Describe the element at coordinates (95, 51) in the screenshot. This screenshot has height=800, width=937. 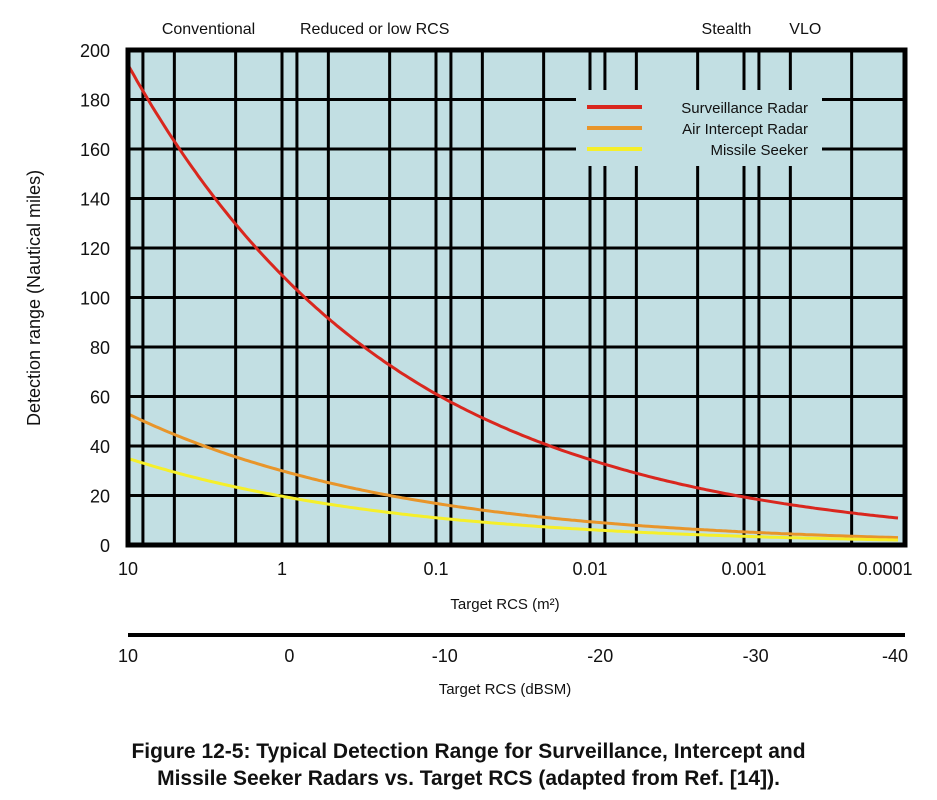
I see `y-tick-label: 200` at that location.